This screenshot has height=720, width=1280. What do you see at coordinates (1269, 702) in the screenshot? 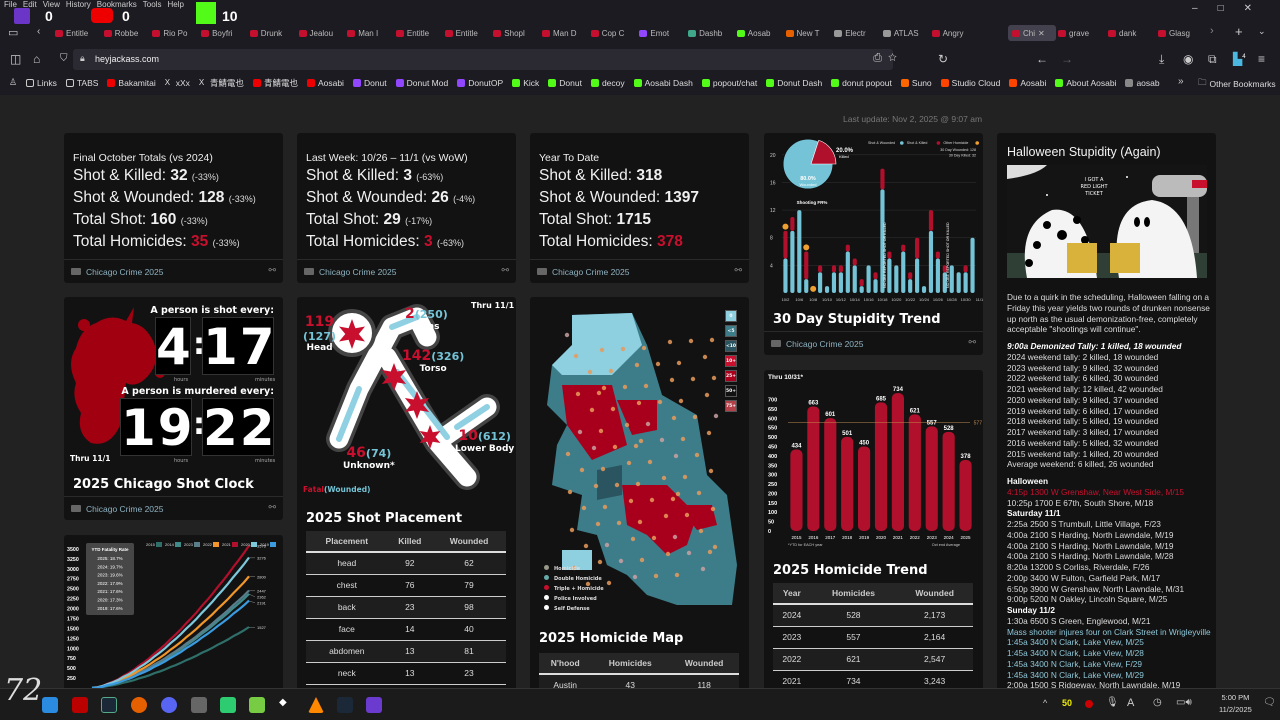
I see `notifications-icon: 🗨︎` at bounding box center [1269, 702].